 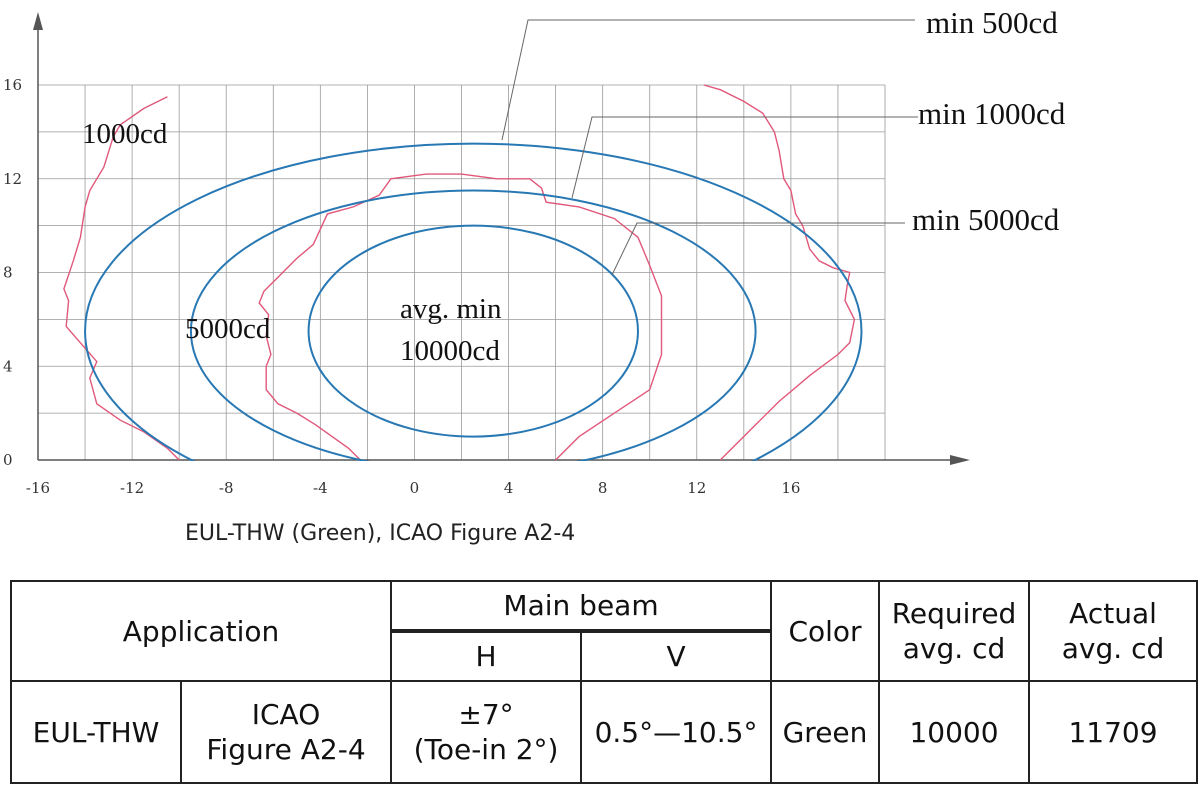 What do you see at coordinates (696, 488) in the screenshot?
I see `x-tick-label: 12` at bounding box center [696, 488].